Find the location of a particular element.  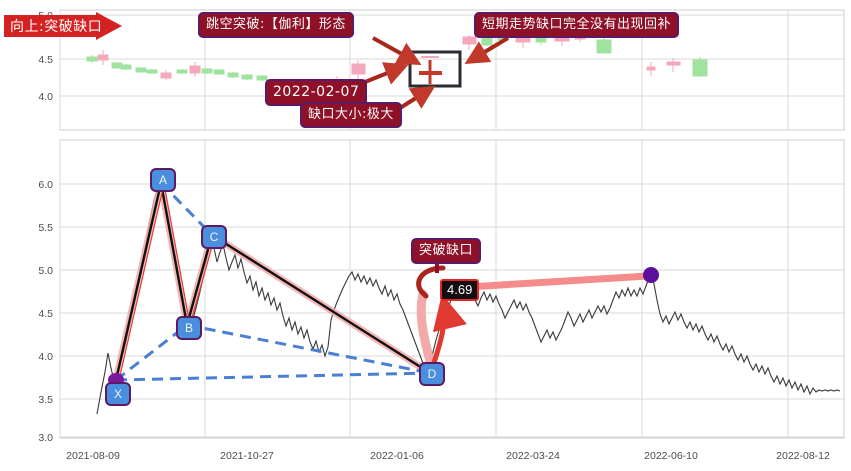

btm-xtick-3: 2022-03-24 is located at coordinates (533, 456).